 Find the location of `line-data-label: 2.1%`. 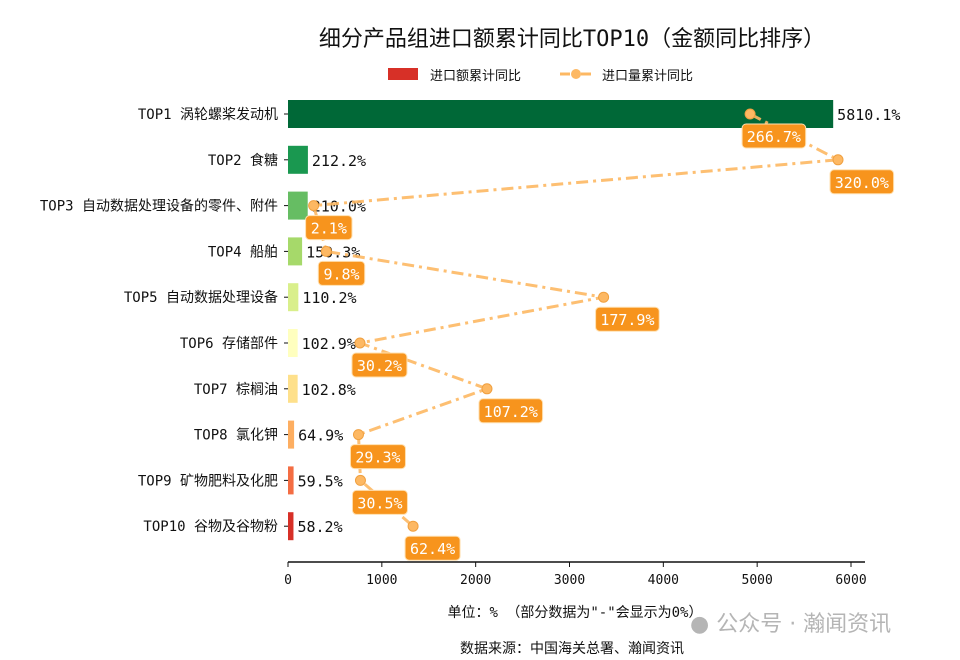

line-data-label: 2.1% is located at coordinates (329, 229).